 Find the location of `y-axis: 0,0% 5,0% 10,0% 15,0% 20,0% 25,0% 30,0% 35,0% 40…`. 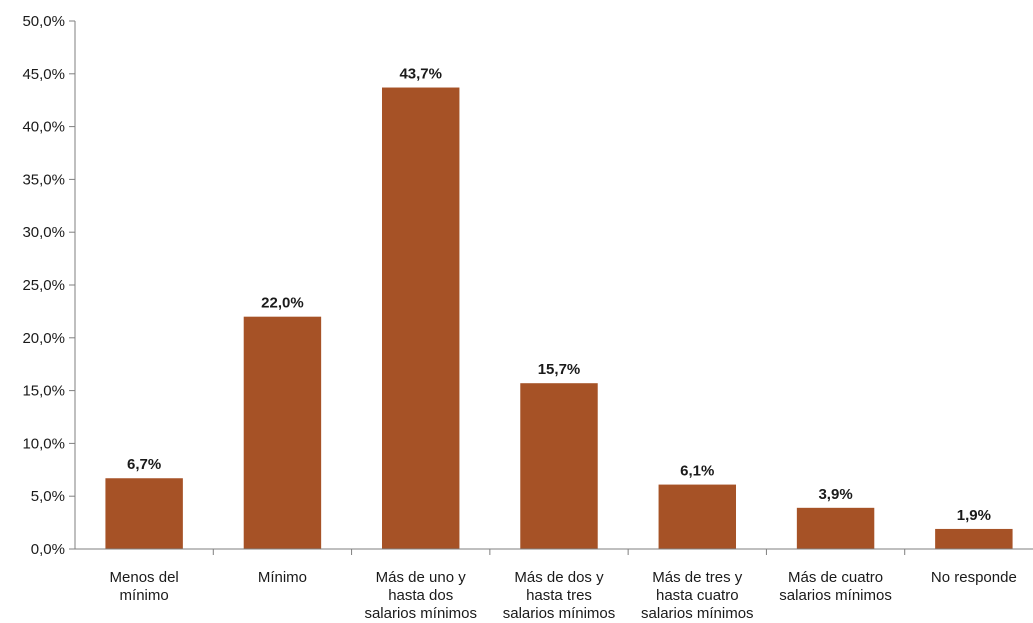

y-axis: 0,0% 5,0% 10,0% 15,0% 20,0% 25,0% 30,0% 35,0% 40… is located at coordinates (49, 285).